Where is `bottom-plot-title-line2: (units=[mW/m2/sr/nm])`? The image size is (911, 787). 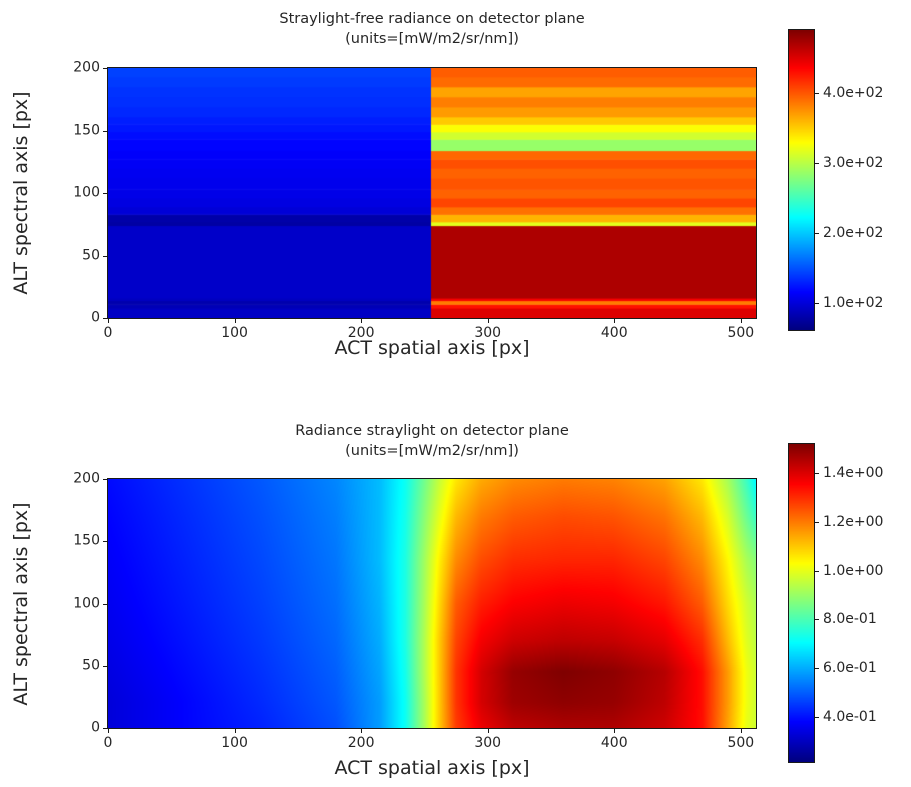 bottom-plot-title-line2: (units=[mW/m2/sr/nm]) is located at coordinates (432, 451).